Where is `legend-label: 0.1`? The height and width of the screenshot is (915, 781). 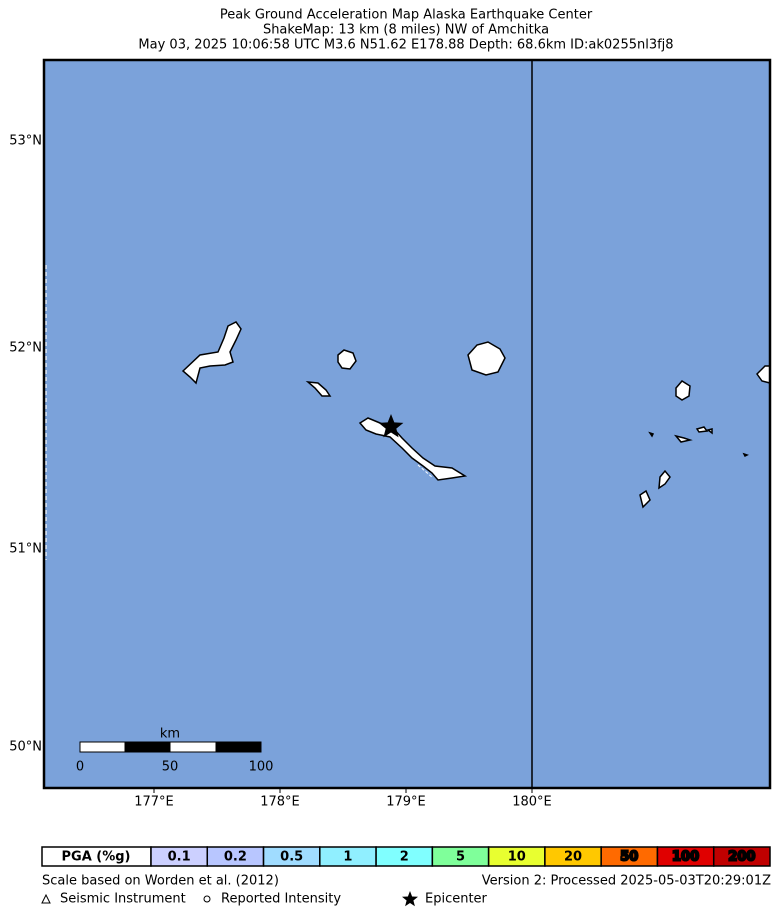 legend-label: 0.1 is located at coordinates (179, 857).